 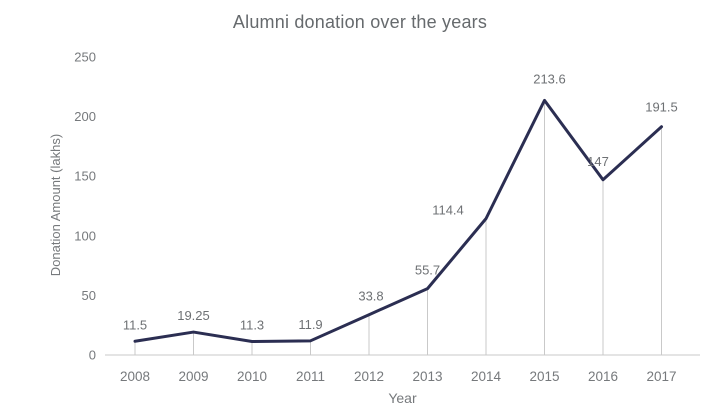 What do you see at coordinates (252, 325) in the screenshot?
I see `data-point-label: 11.3` at bounding box center [252, 325].